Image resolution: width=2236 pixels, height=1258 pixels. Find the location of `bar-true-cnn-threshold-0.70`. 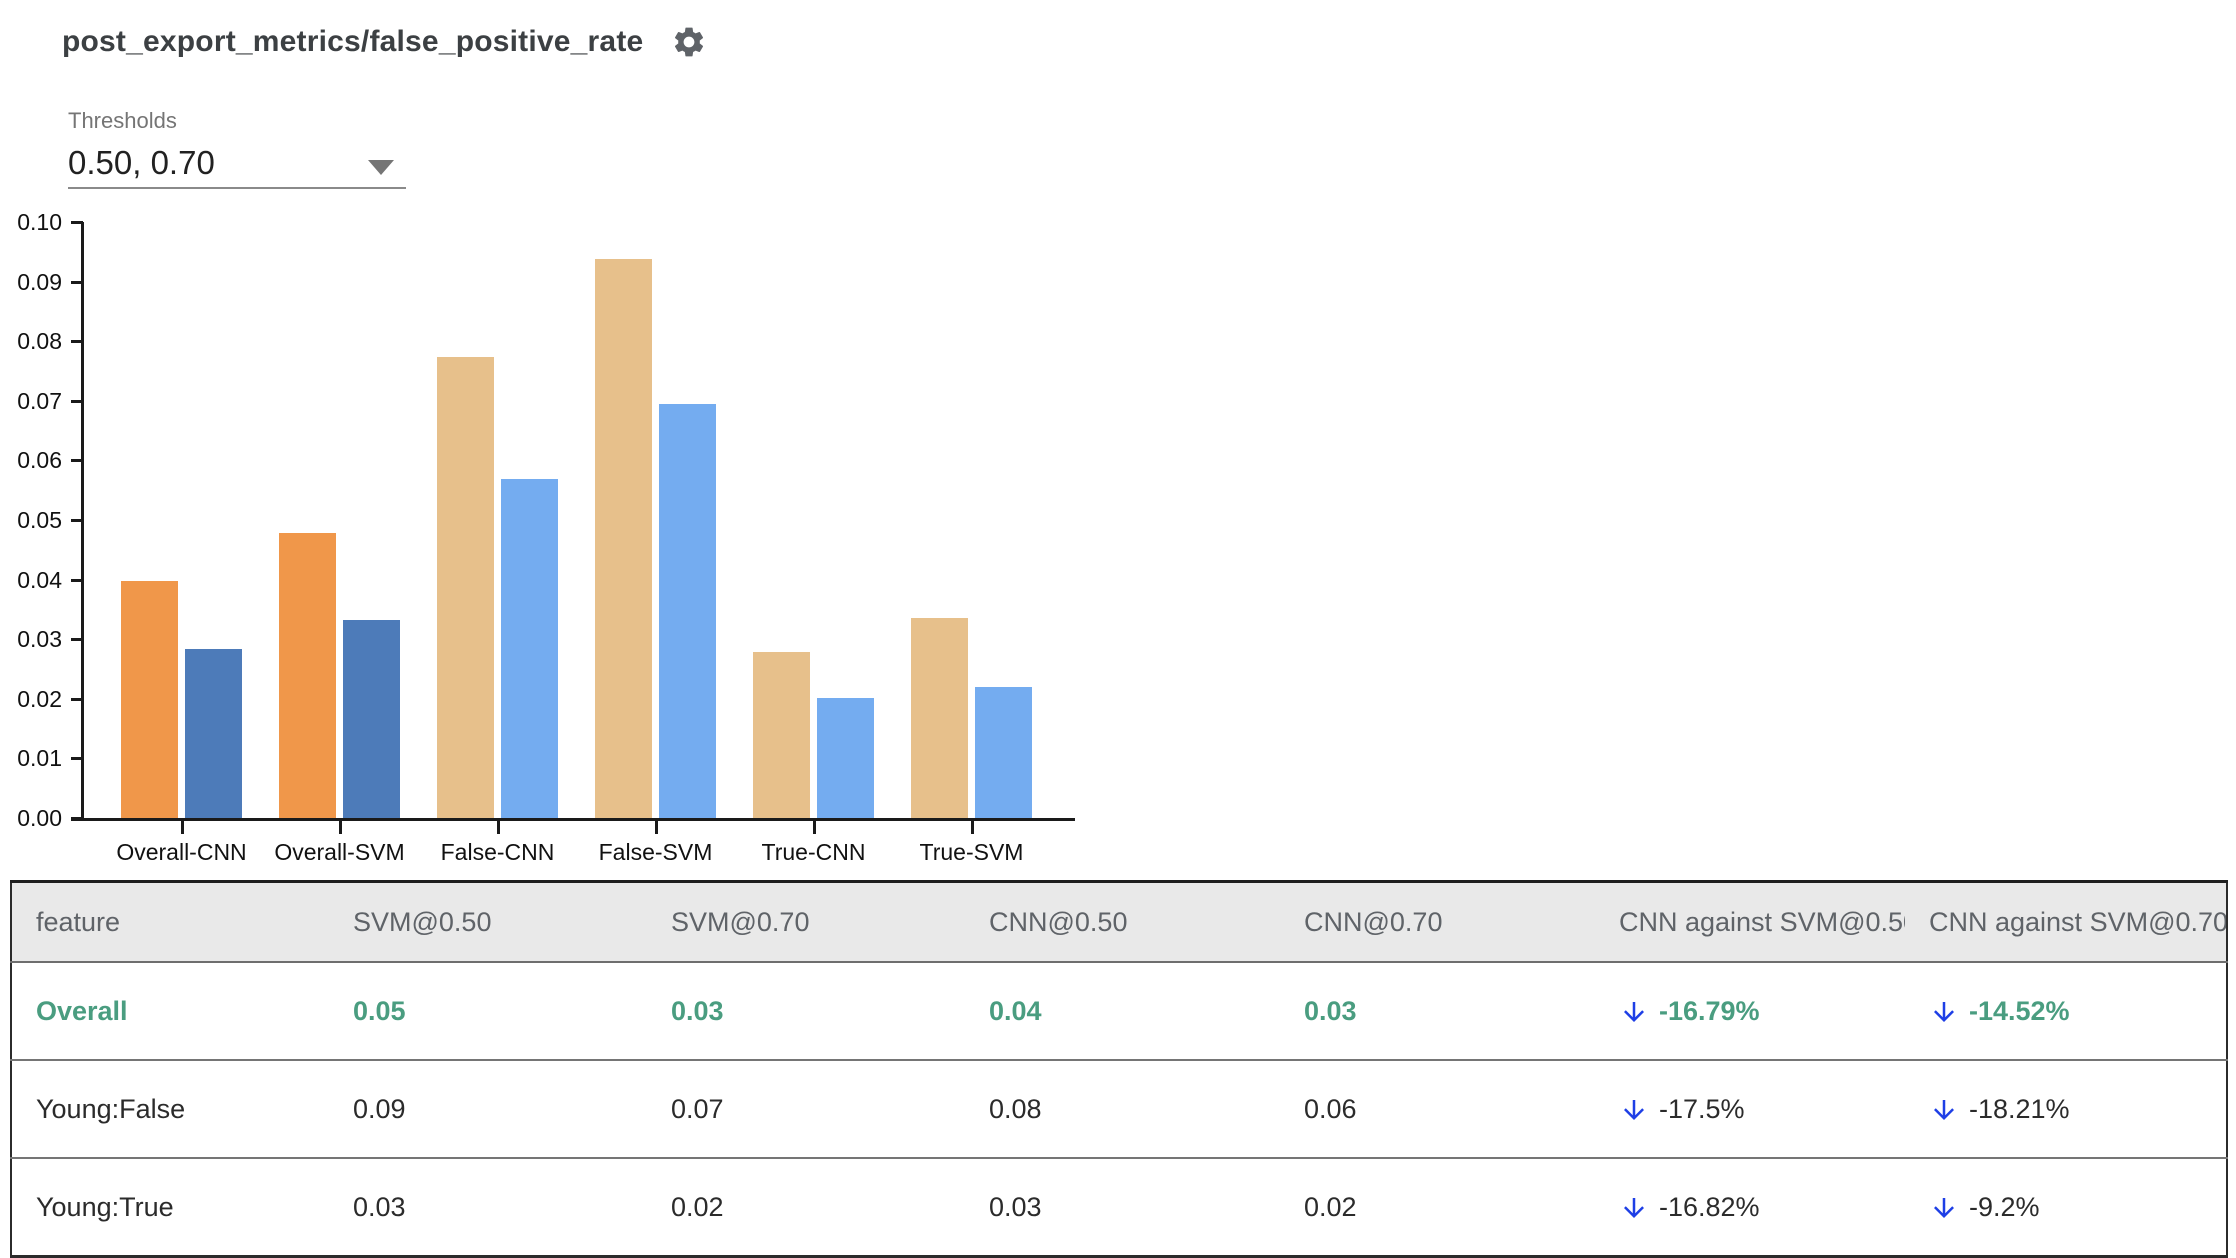

bar-true-cnn-threshold-0.70 is located at coordinates (845, 758).